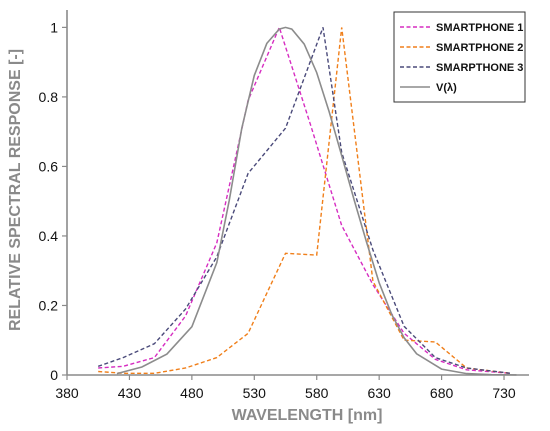 This screenshot has width=550, height=431. Describe the element at coordinates (54, 375) in the screenshot. I see `y-tick-label: 0` at that location.